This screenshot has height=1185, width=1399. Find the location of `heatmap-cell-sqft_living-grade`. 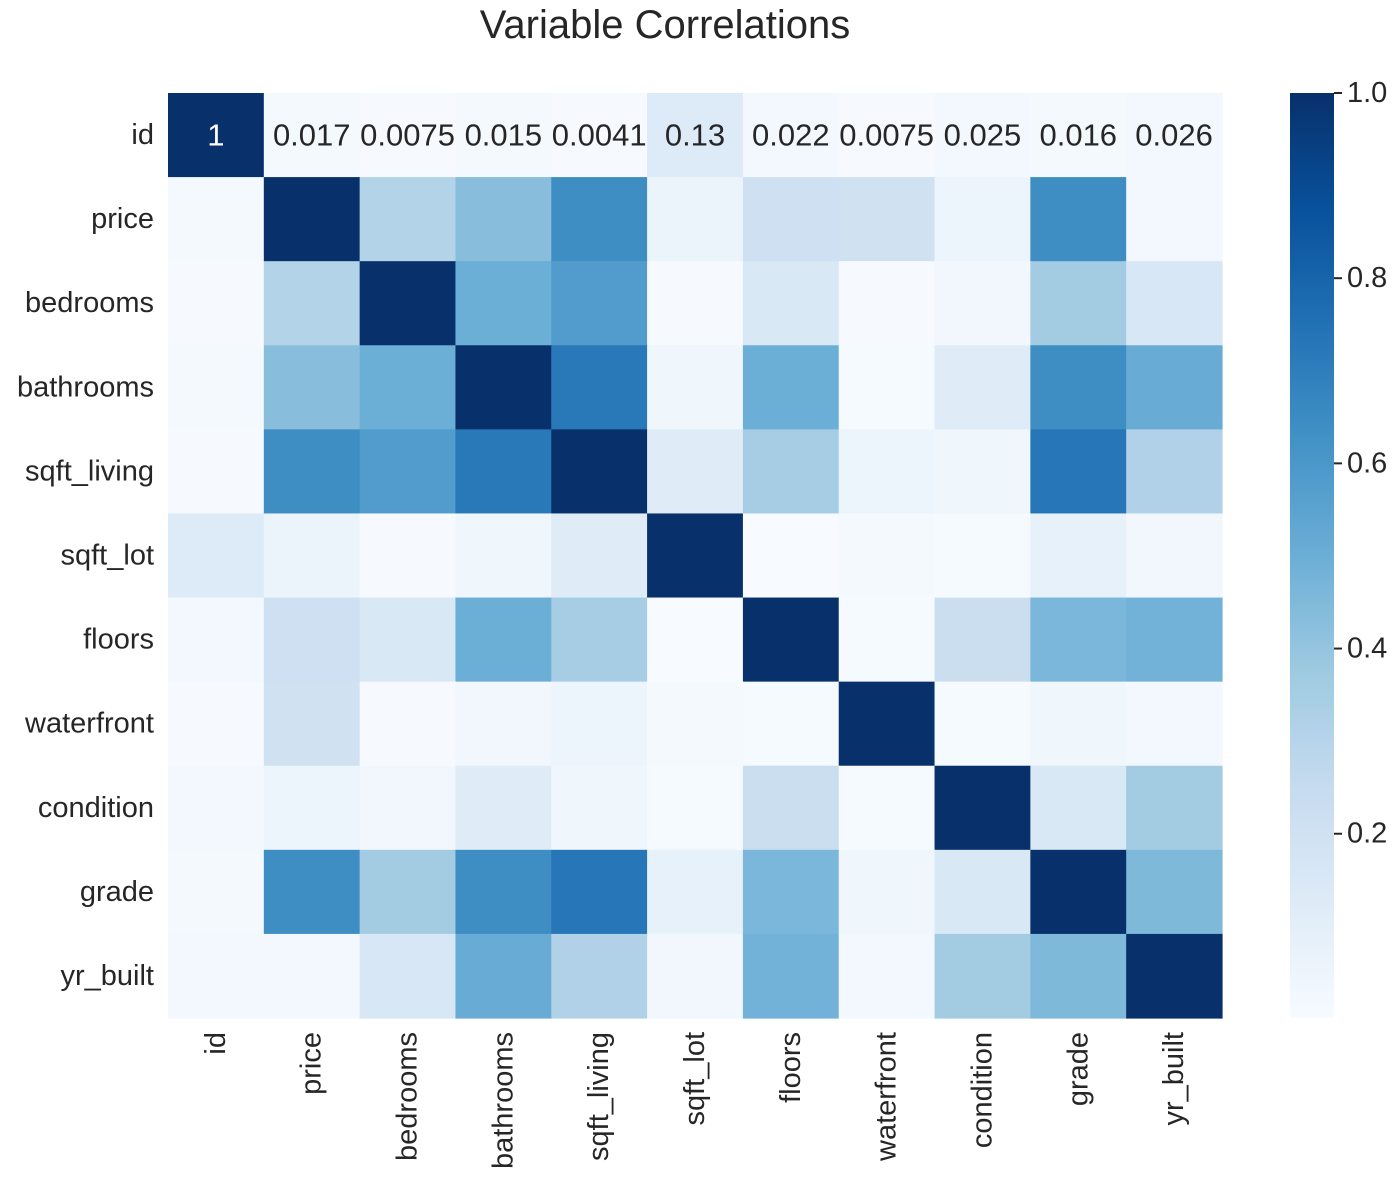

heatmap-cell-sqft_living-grade is located at coordinates (1078, 472).